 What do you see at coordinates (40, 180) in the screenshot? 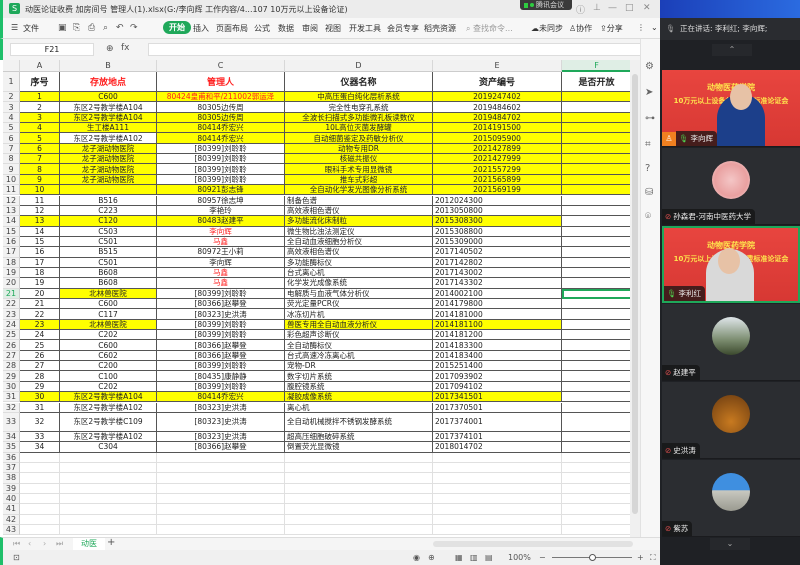
I see `seq-cell: 9` at bounding box center [40, 180].